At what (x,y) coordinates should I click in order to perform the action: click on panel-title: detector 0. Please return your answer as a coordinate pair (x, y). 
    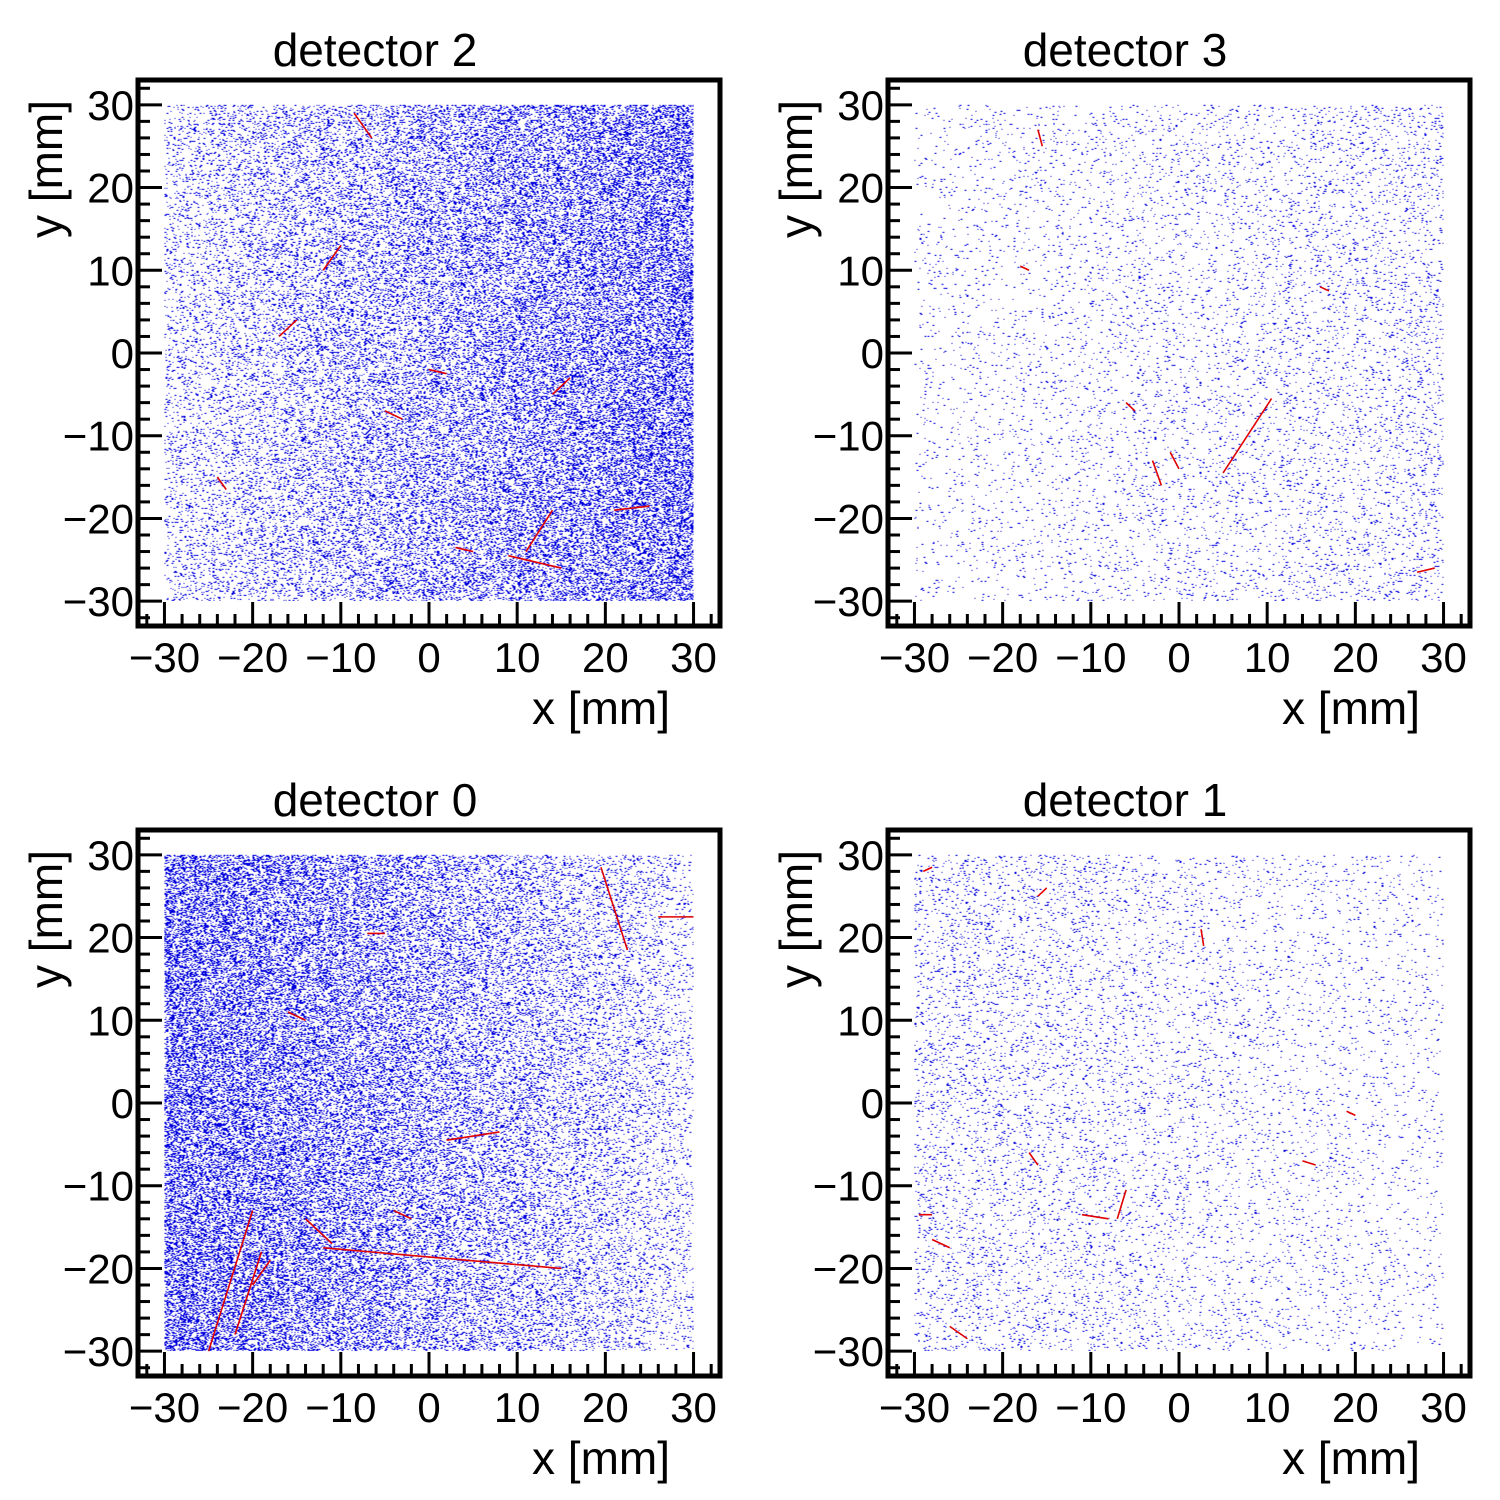
    Looking at the image, I should click on (375, 800).